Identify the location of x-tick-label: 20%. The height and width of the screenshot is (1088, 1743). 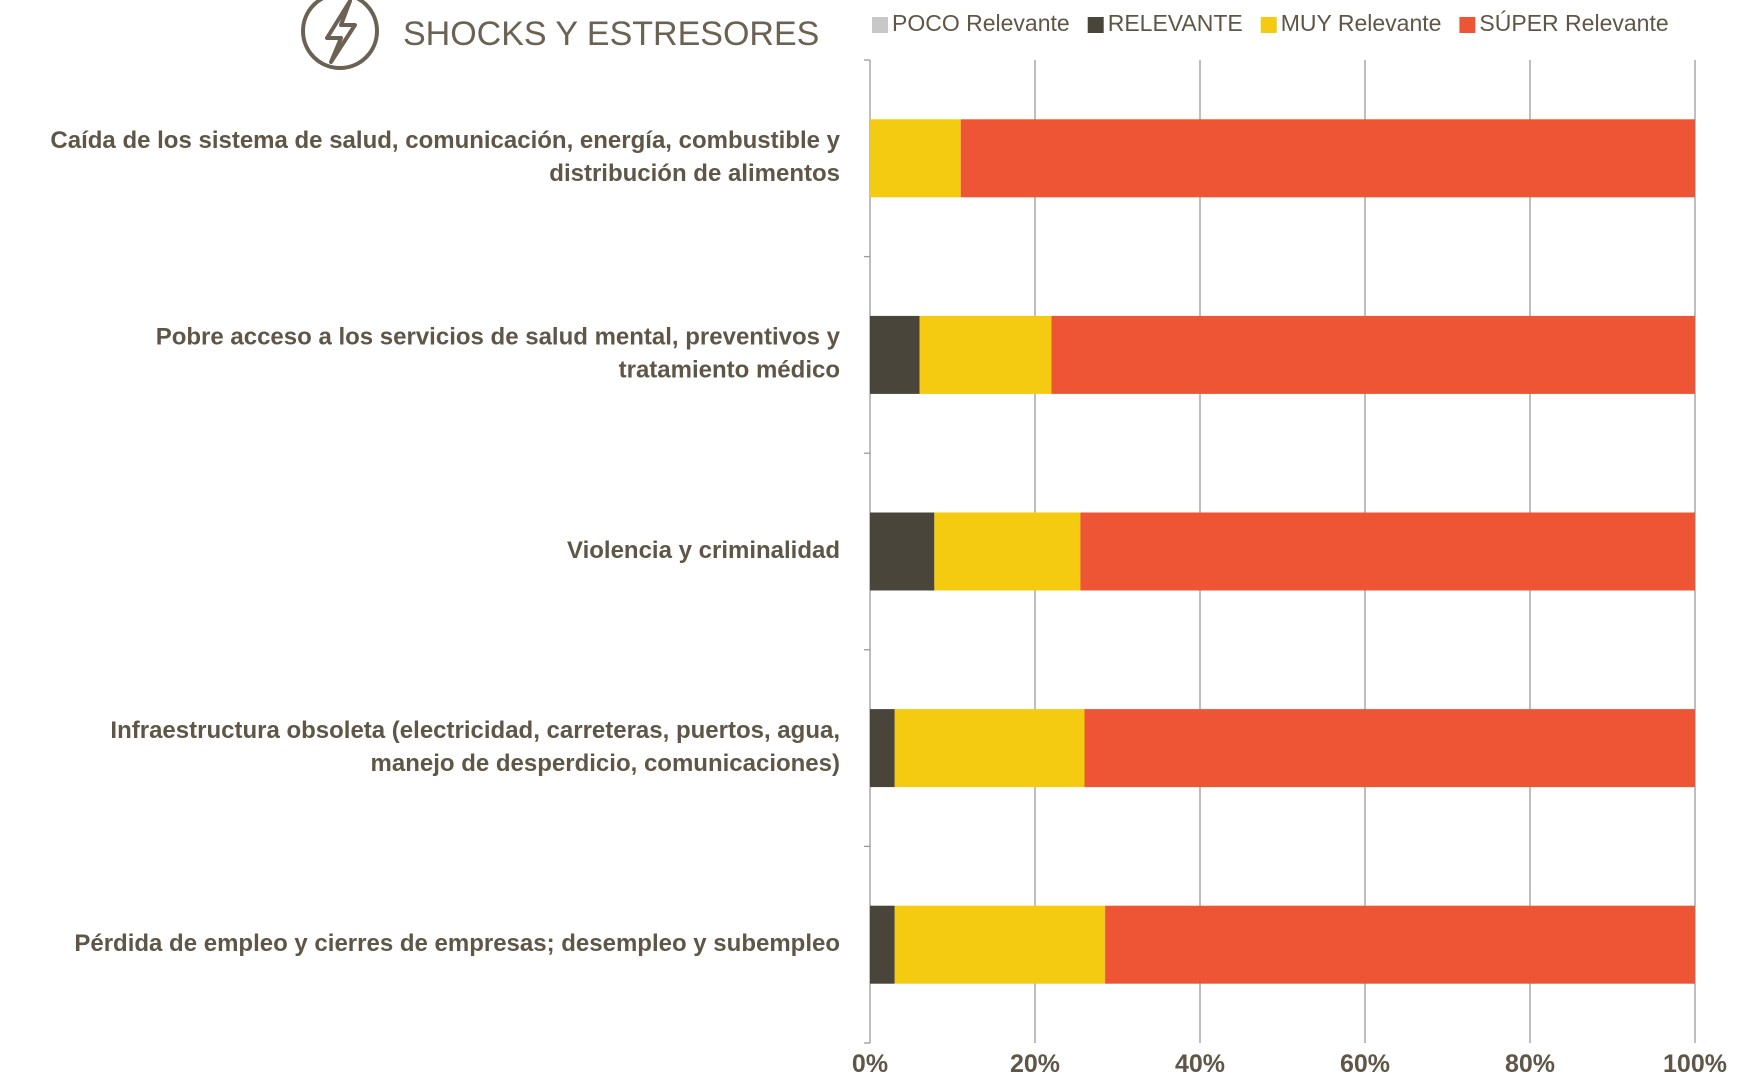
(1035, 1064).